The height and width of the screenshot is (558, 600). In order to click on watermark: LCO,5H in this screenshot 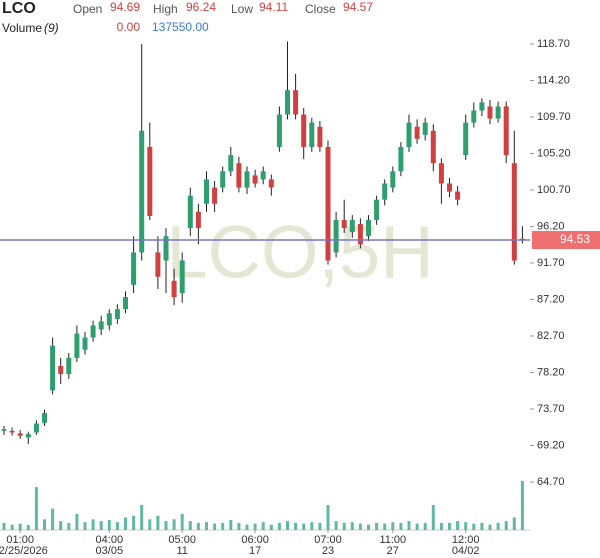, I will do `click(299, 252)`.